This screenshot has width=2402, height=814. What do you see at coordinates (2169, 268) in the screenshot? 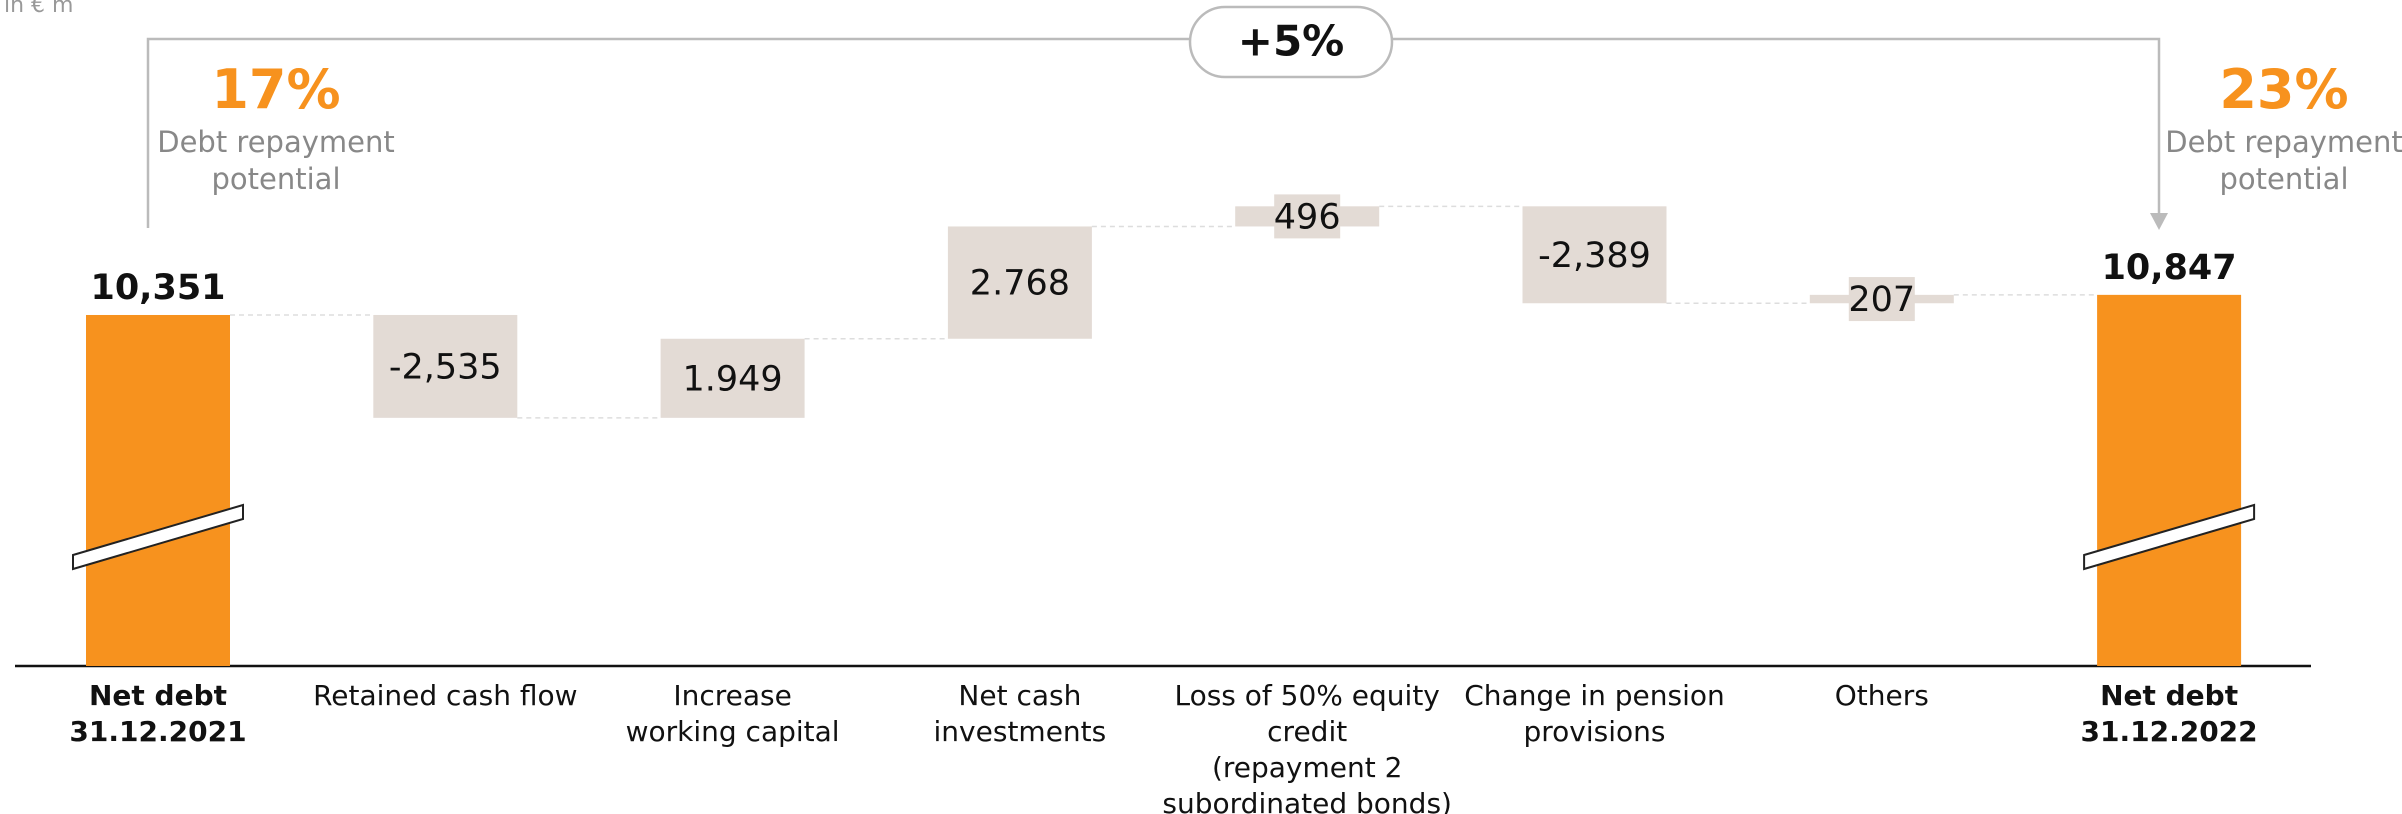
I see `value-label: 10,847` at bounding box center [2169, 268].